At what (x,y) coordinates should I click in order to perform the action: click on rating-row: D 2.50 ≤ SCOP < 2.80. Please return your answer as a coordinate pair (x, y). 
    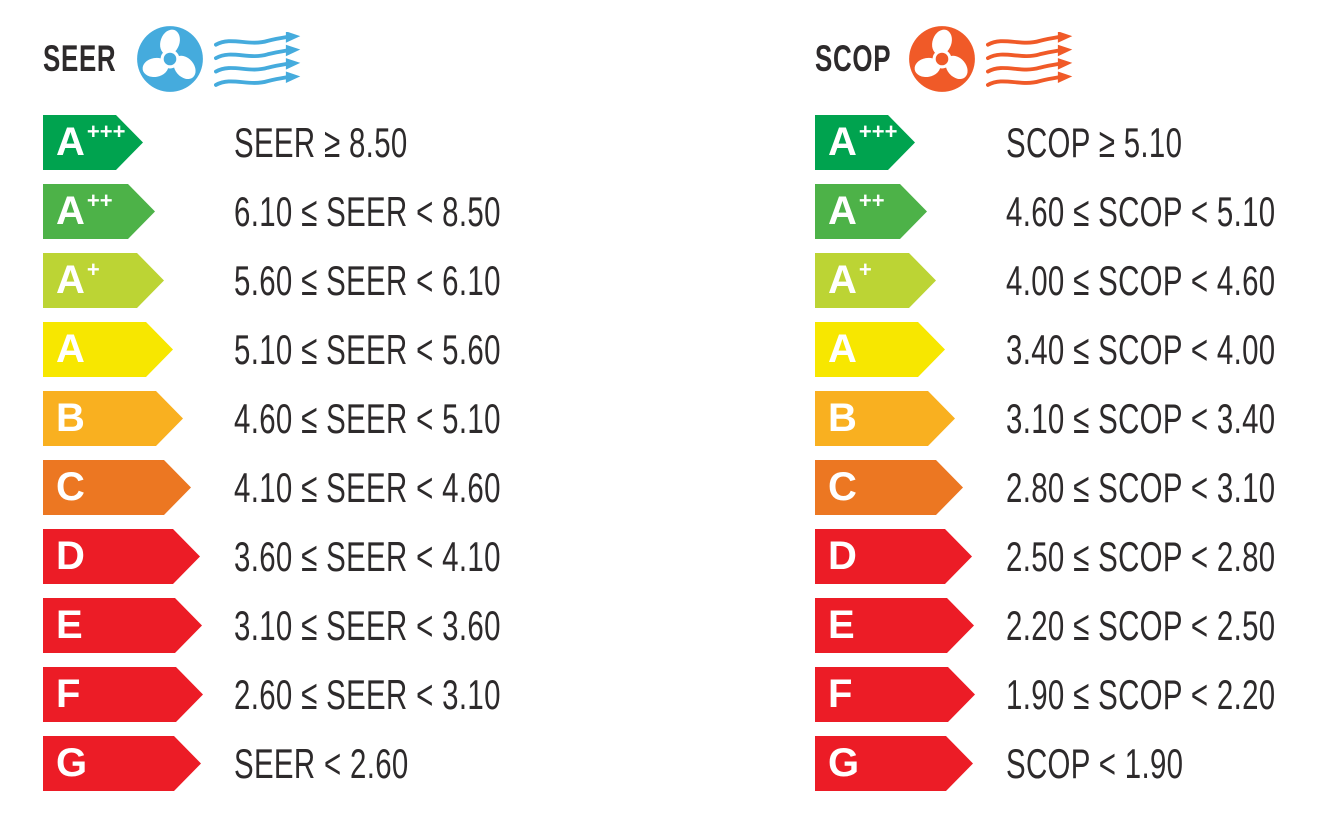
    Looking at the image, I should click on (1075, 556).